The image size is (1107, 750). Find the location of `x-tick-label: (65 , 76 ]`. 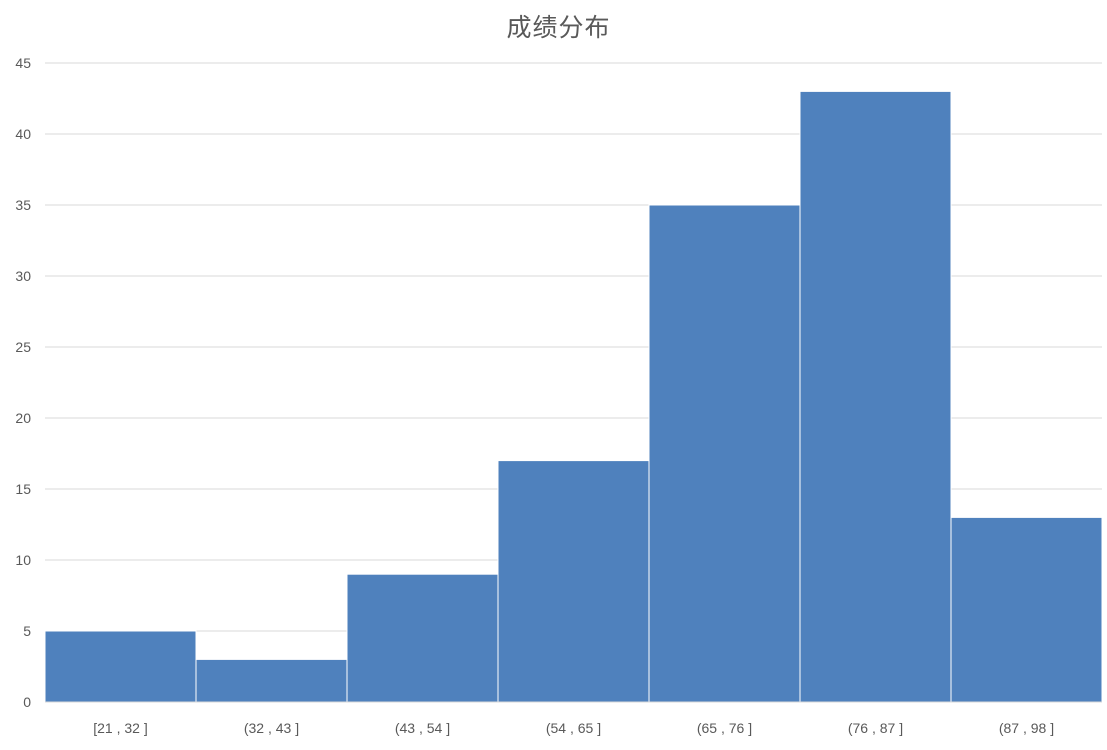

x-tick-label: (65 , 76 ] is located at coordinates (724, 728).